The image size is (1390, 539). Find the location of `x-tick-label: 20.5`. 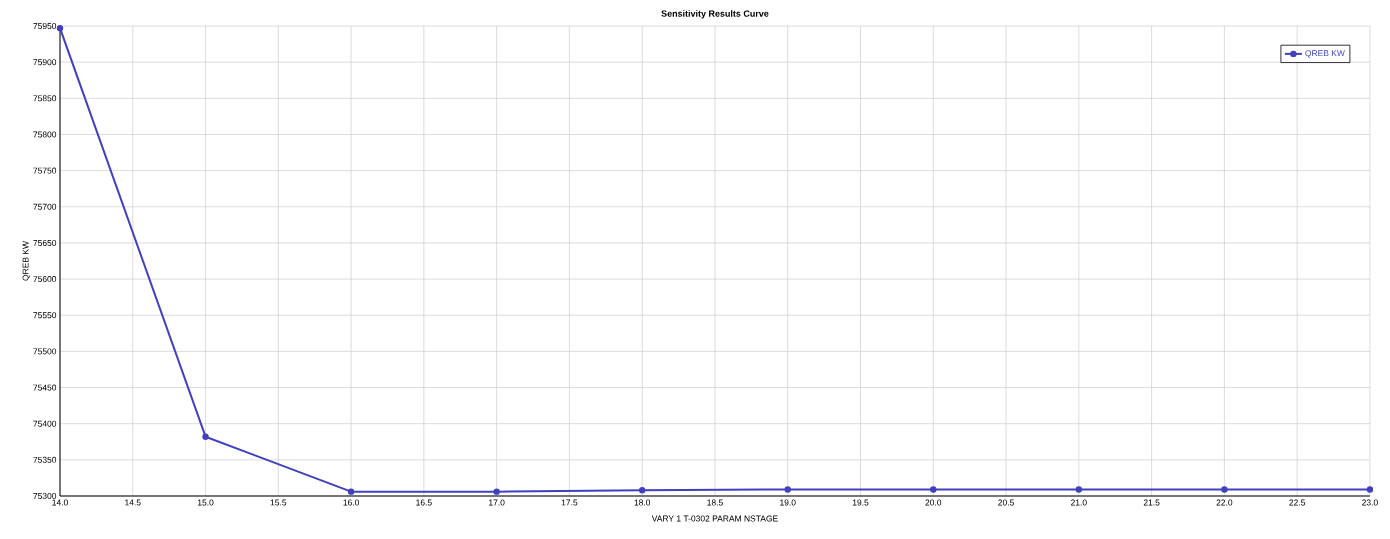

x-tick-label: 20.5 is located at coordinates (1006, 502).